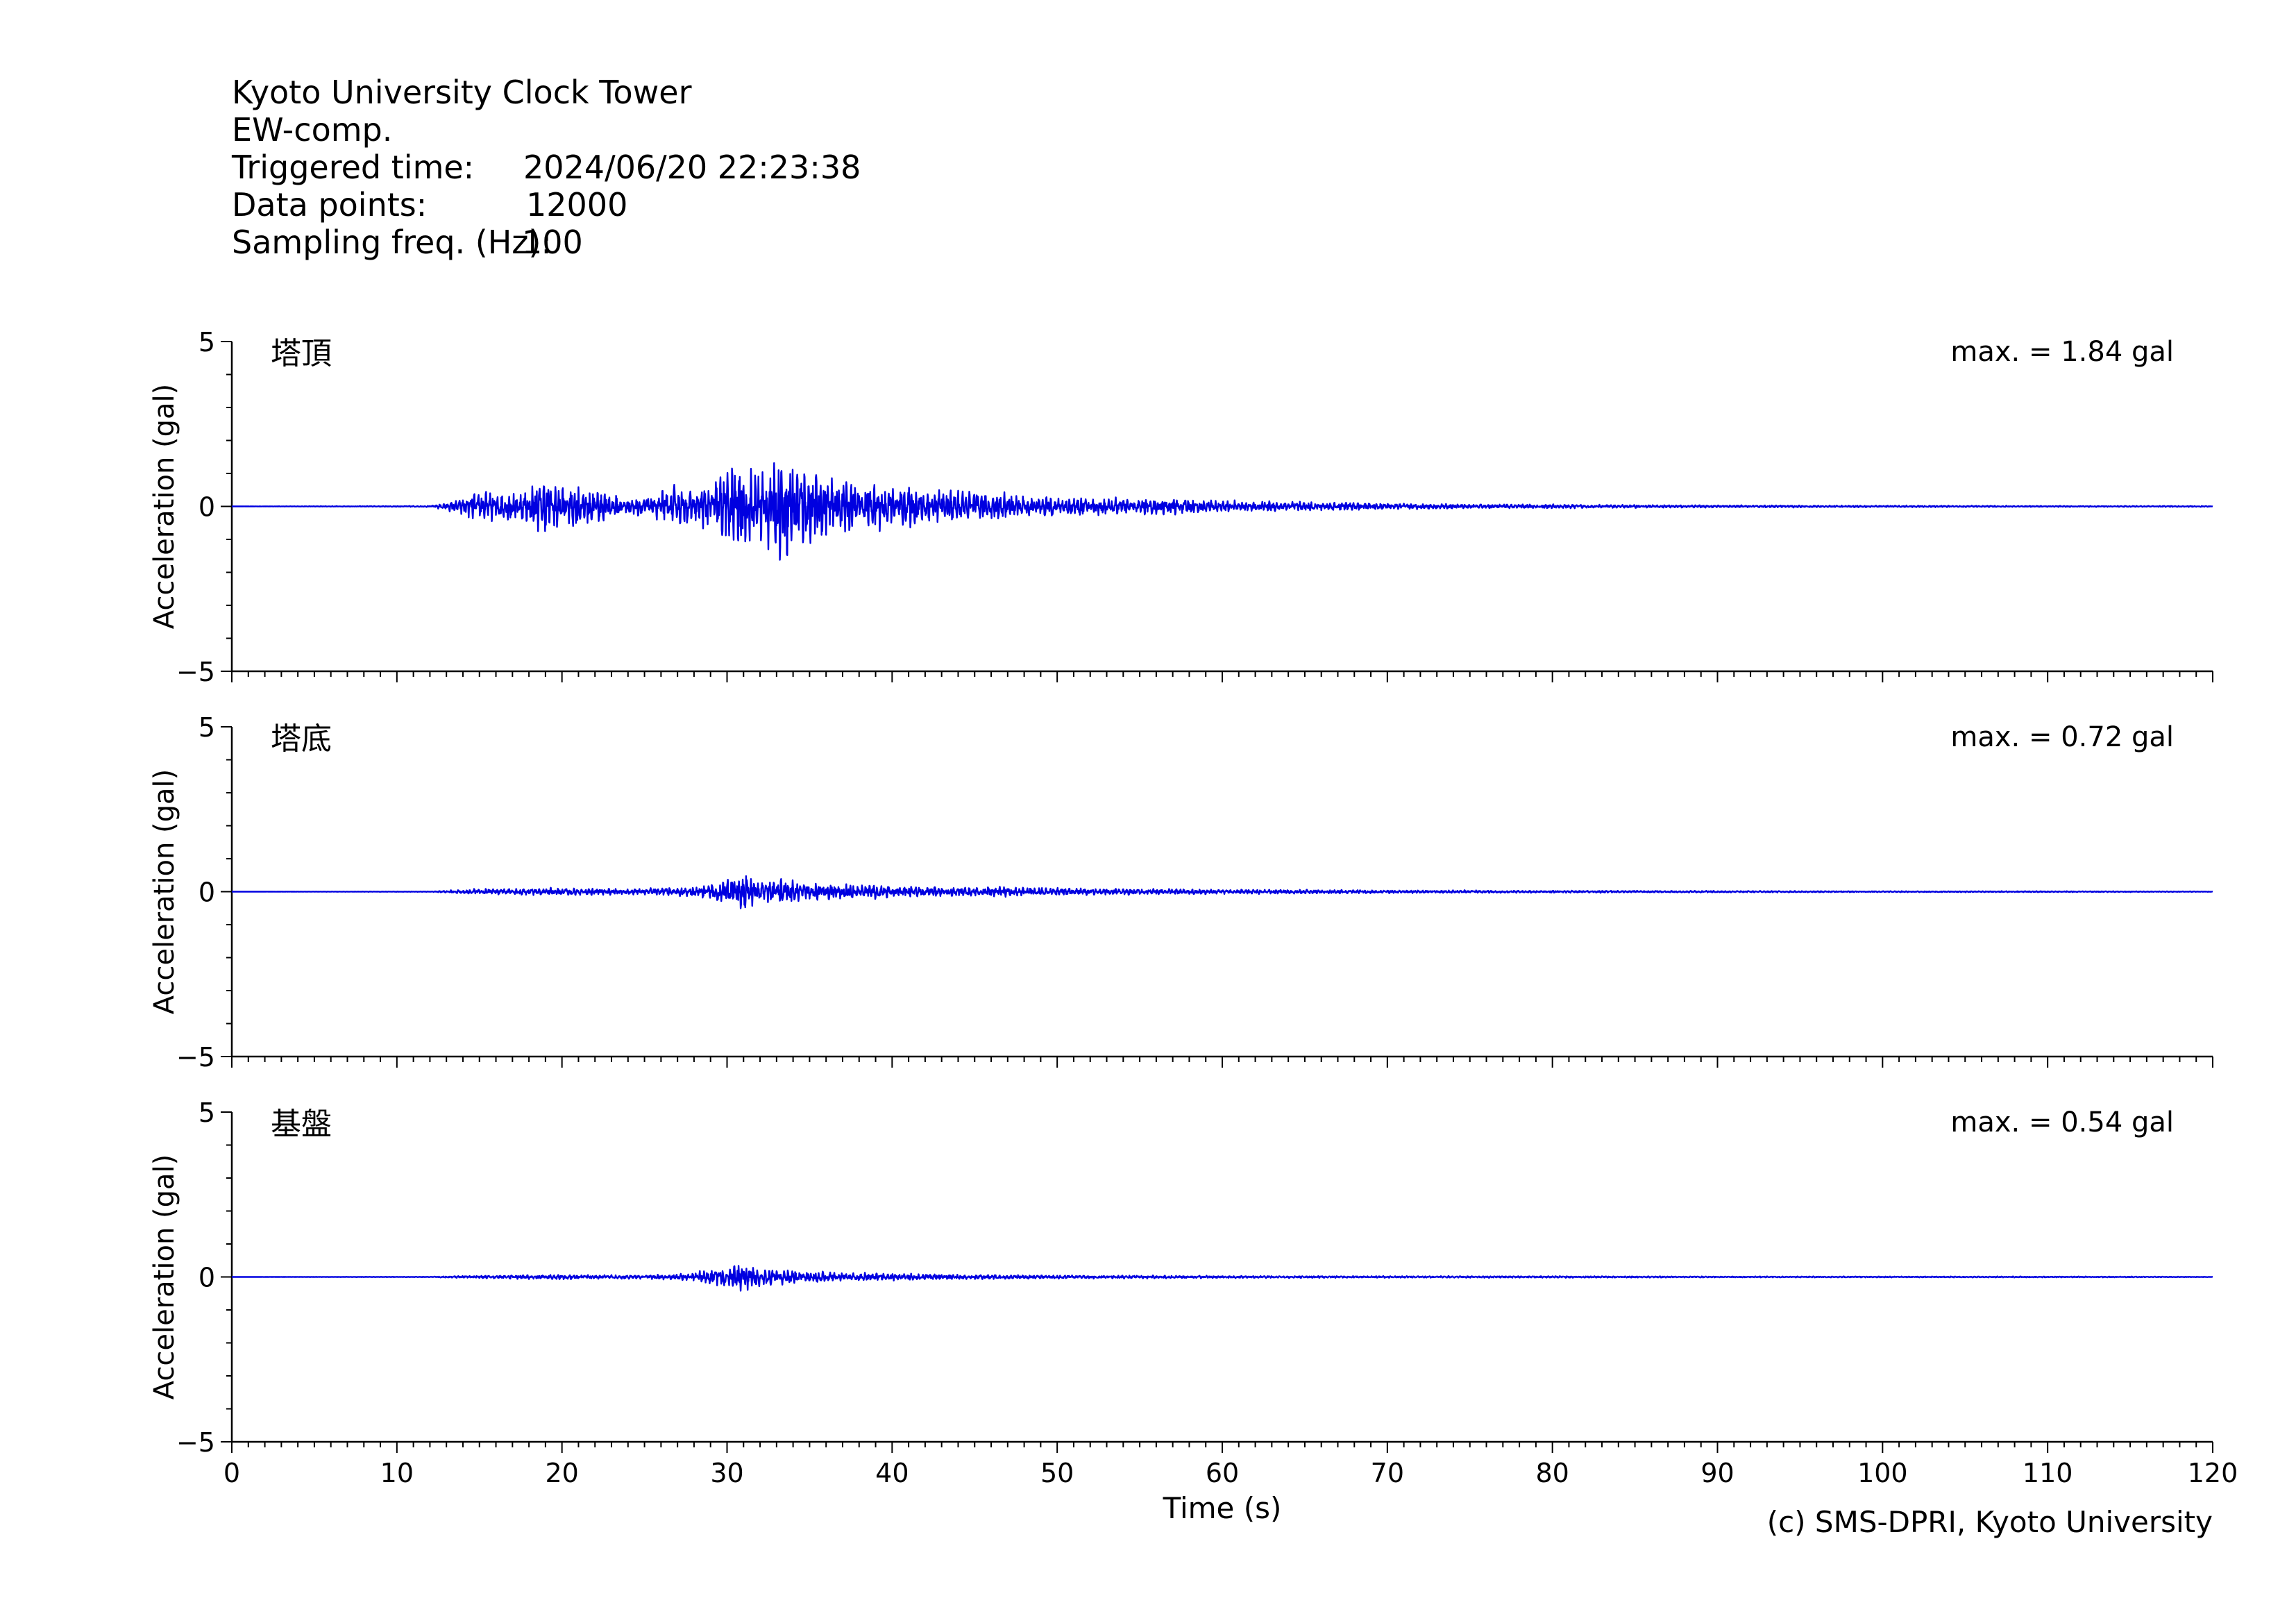 The image size is (2296, 1623). I want to click on max-amplitude-label: max. = 0.54 gal, so click(2062, 1122).